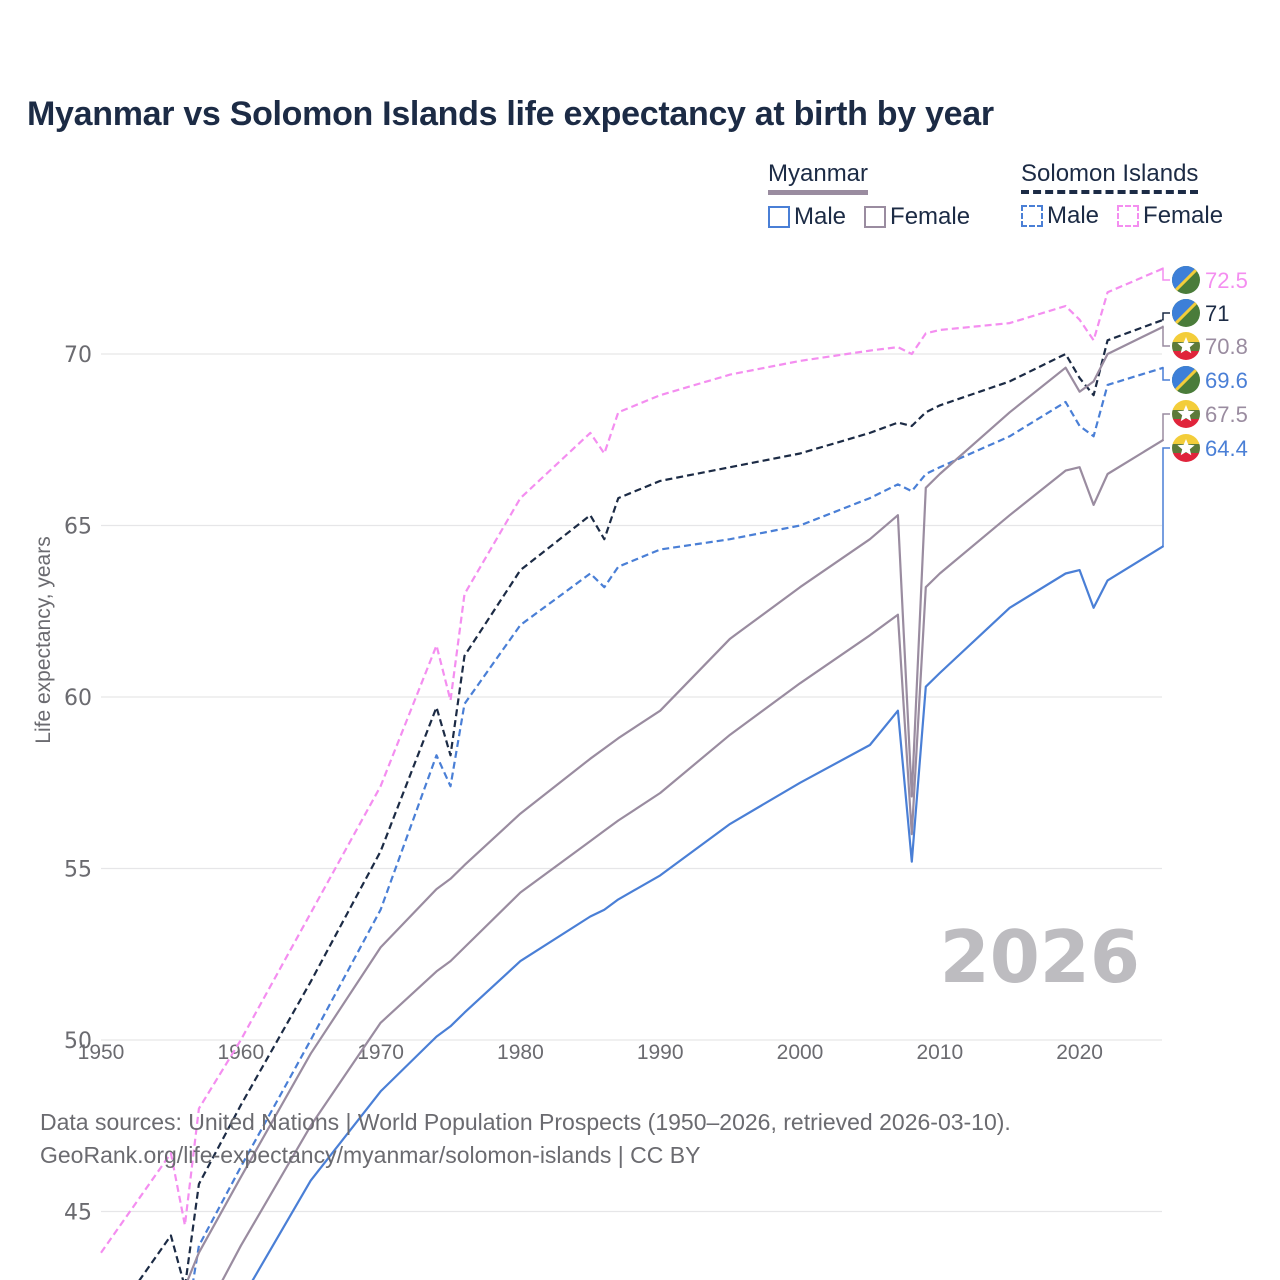  Describe the element at coordinates (1040, 957) in the screenshot. I see `year-watermark: 2026` at that location.